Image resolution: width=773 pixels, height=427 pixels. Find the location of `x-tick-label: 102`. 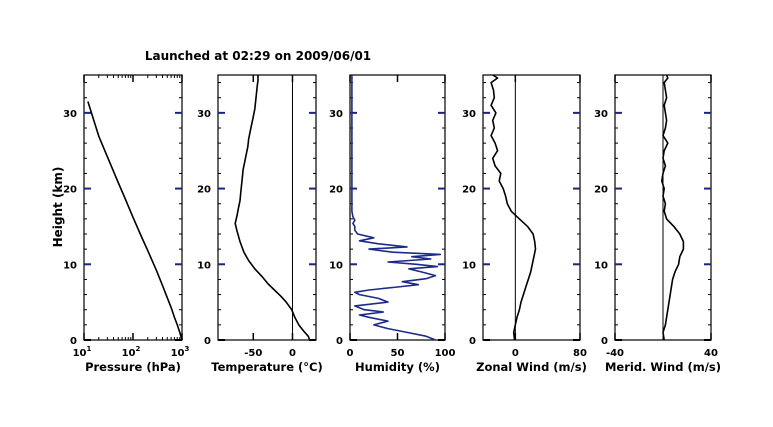

x-tick-label: 102 is located at coordinates (131, 352).